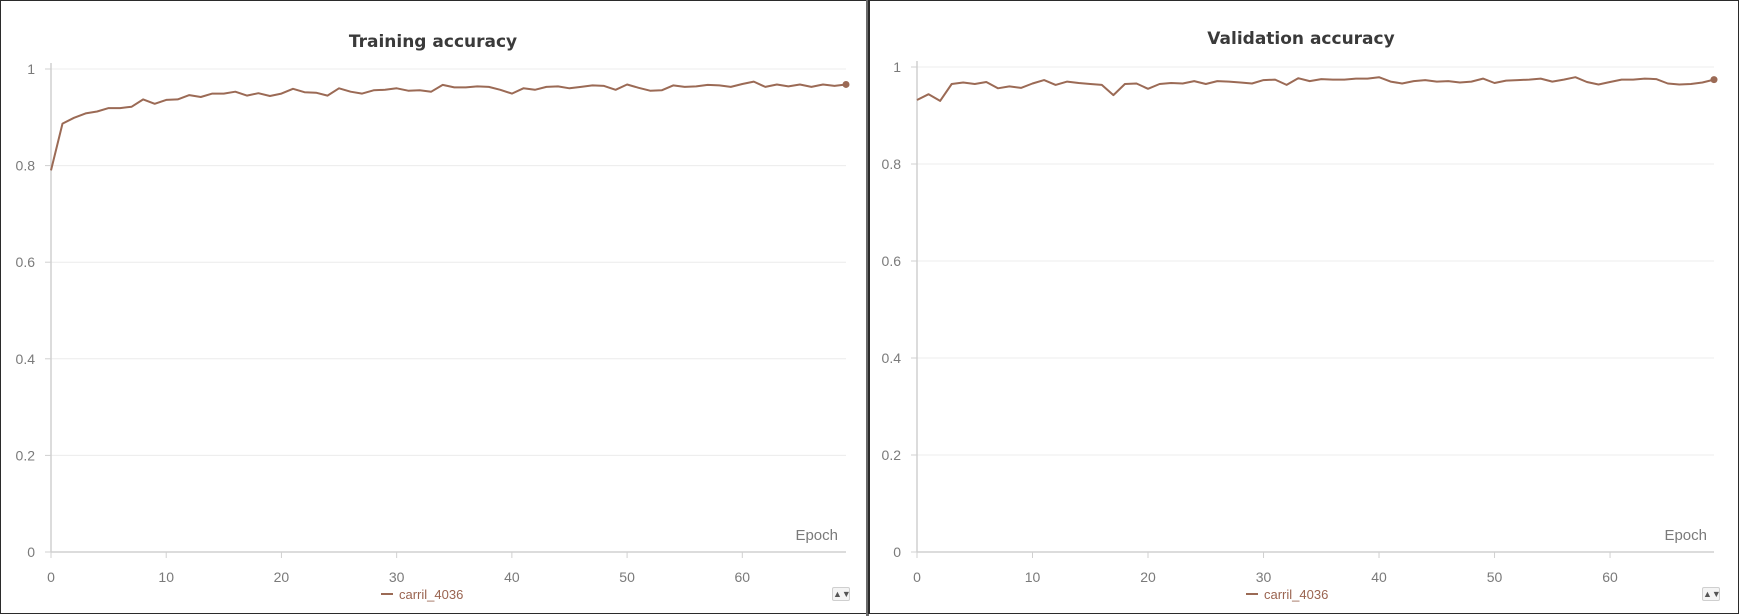  I want to click on chart-title: Validation accuracy, so click(1300, 39).